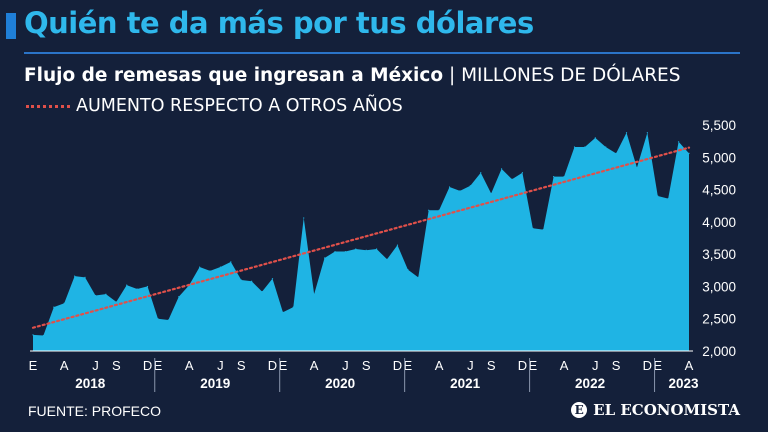  I want to click on y-tick-label: 3,500, so click(719, 254).